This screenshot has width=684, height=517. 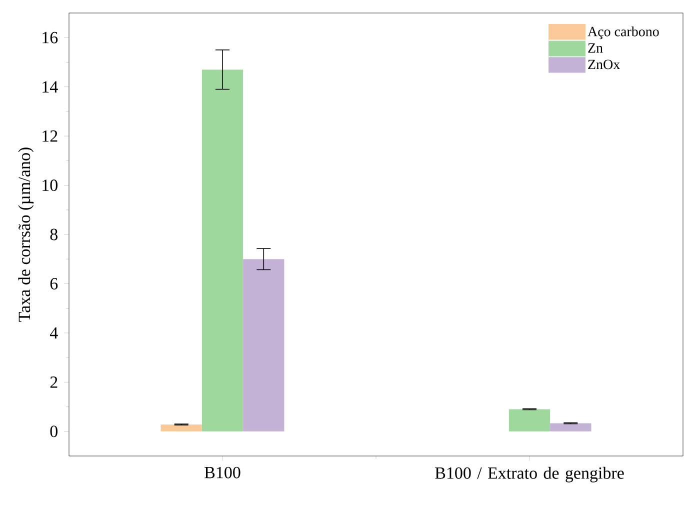 What do you see at coordinates (54, 333) in the screenshot?
I see `y-tick-label: 4` at bounding box center [54, 333].